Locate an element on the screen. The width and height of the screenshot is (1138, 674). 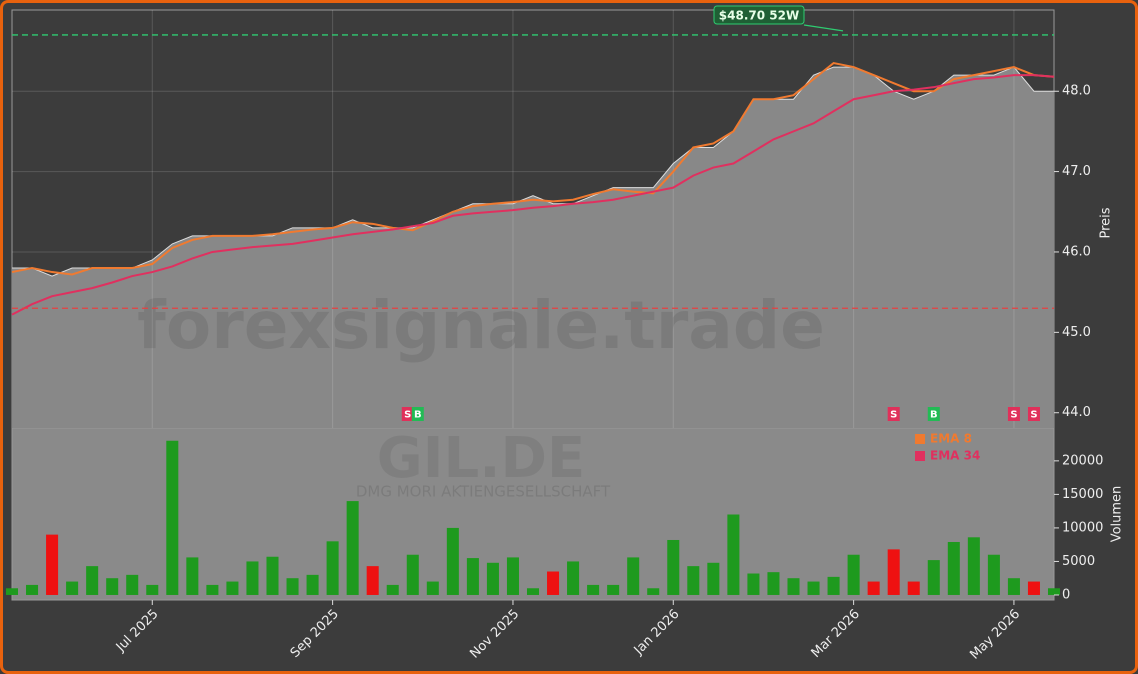
y-tick-label: 46.0 is located at coordinates (1076, 251).